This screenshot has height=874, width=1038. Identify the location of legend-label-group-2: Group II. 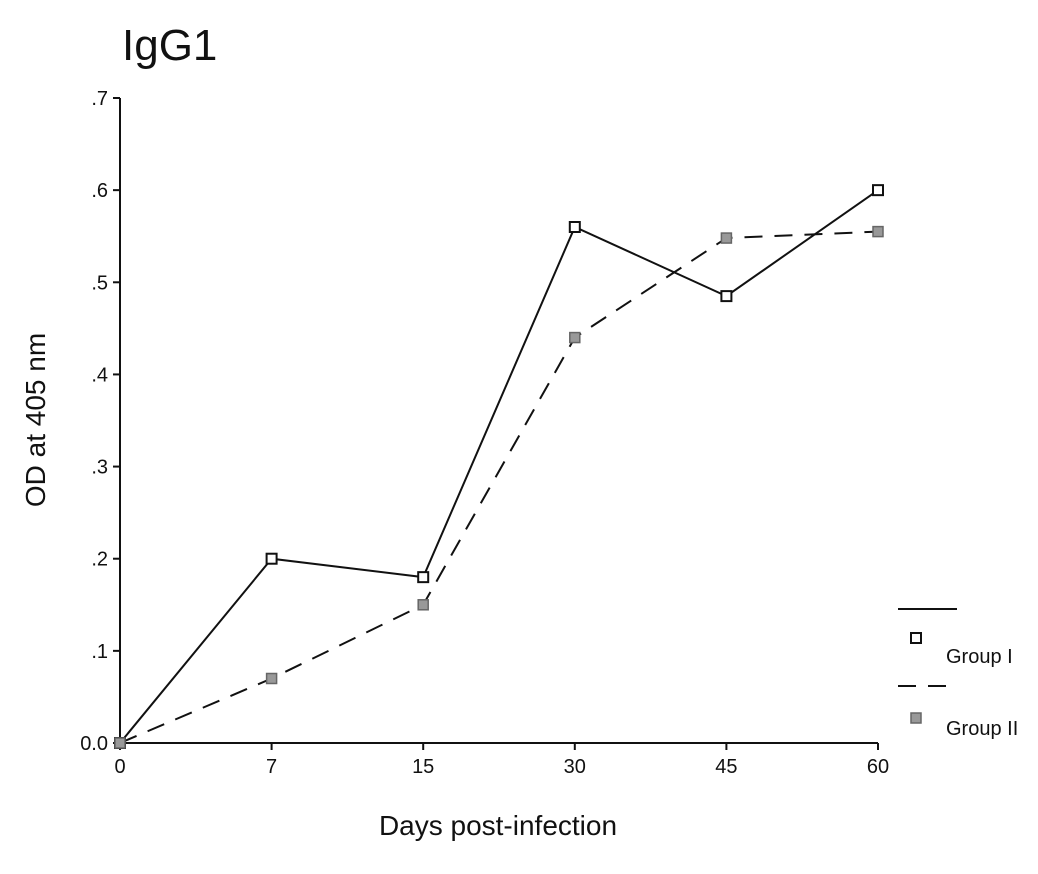
(982, 729).